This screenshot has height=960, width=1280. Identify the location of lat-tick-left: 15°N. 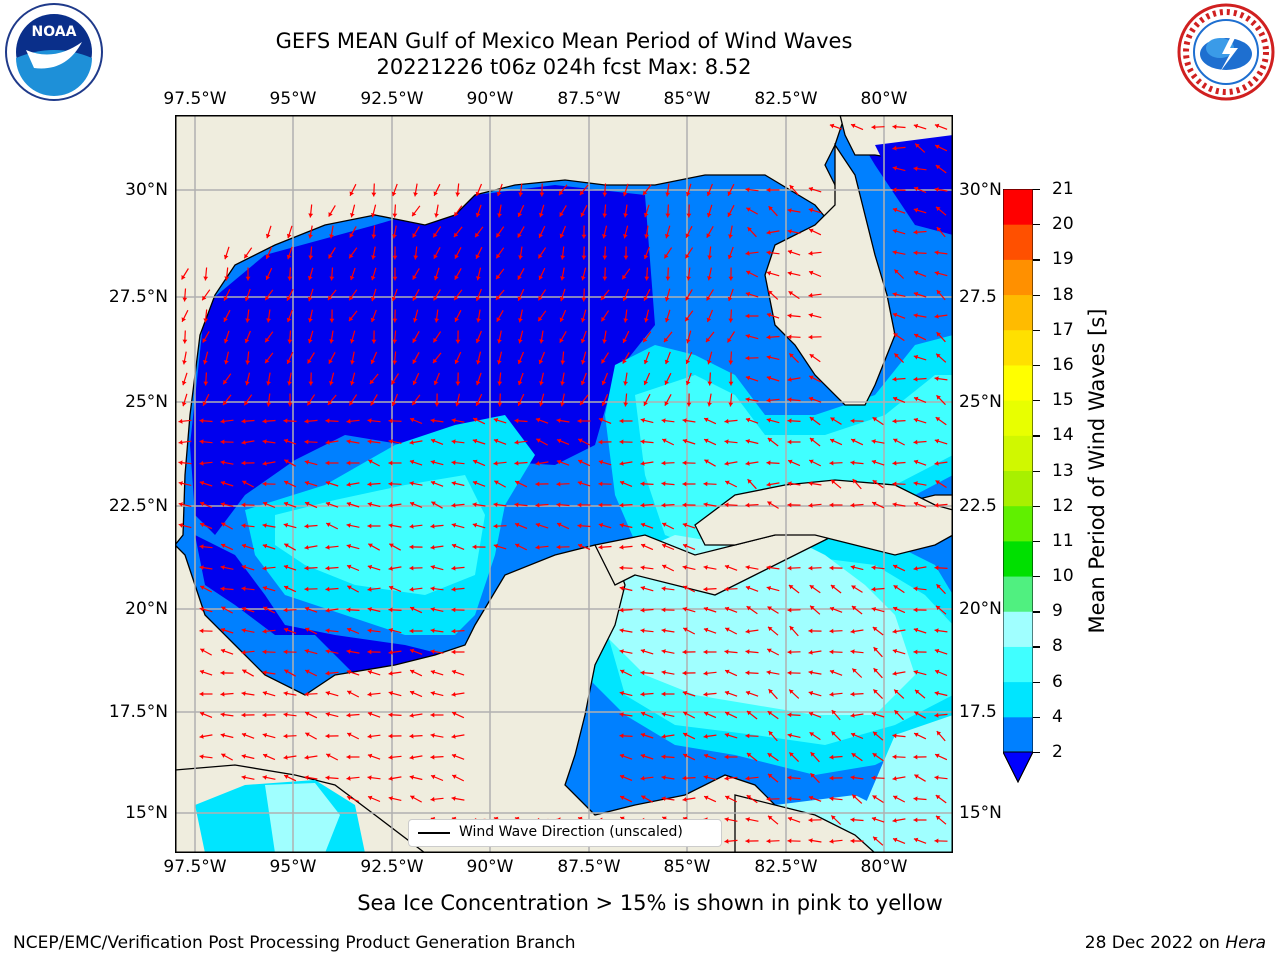
(146, 813).